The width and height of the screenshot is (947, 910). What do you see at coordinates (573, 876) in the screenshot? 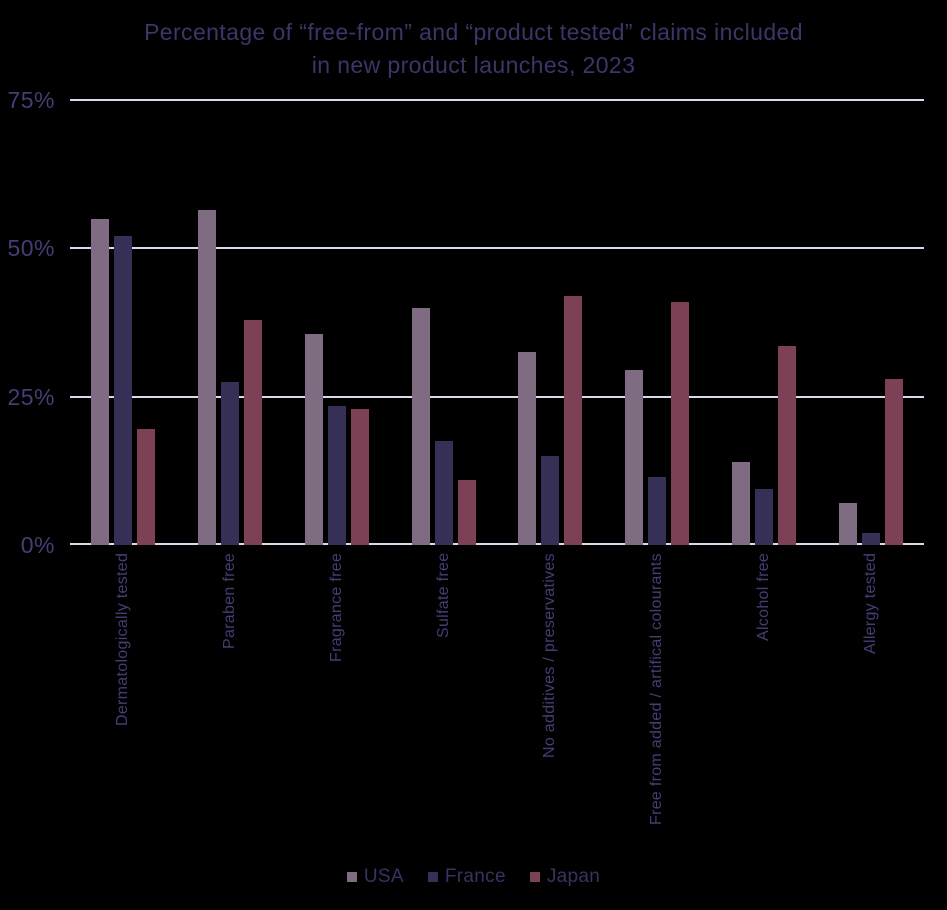
I see `legend-label: Japan` at bounding box center [573, 876].